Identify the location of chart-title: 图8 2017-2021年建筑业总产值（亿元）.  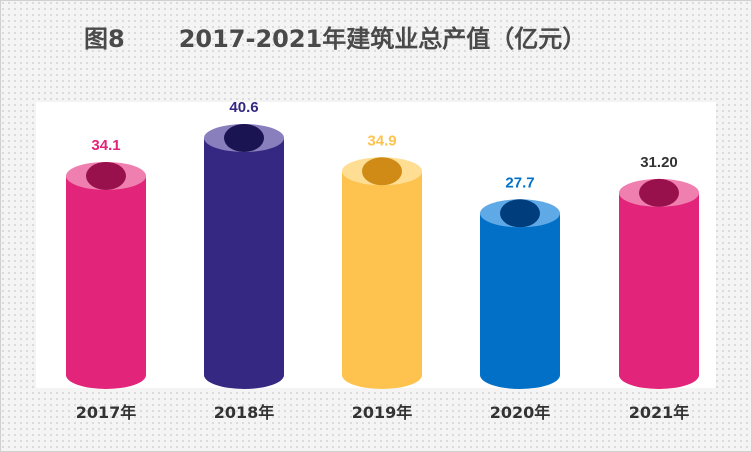
(335, 36).